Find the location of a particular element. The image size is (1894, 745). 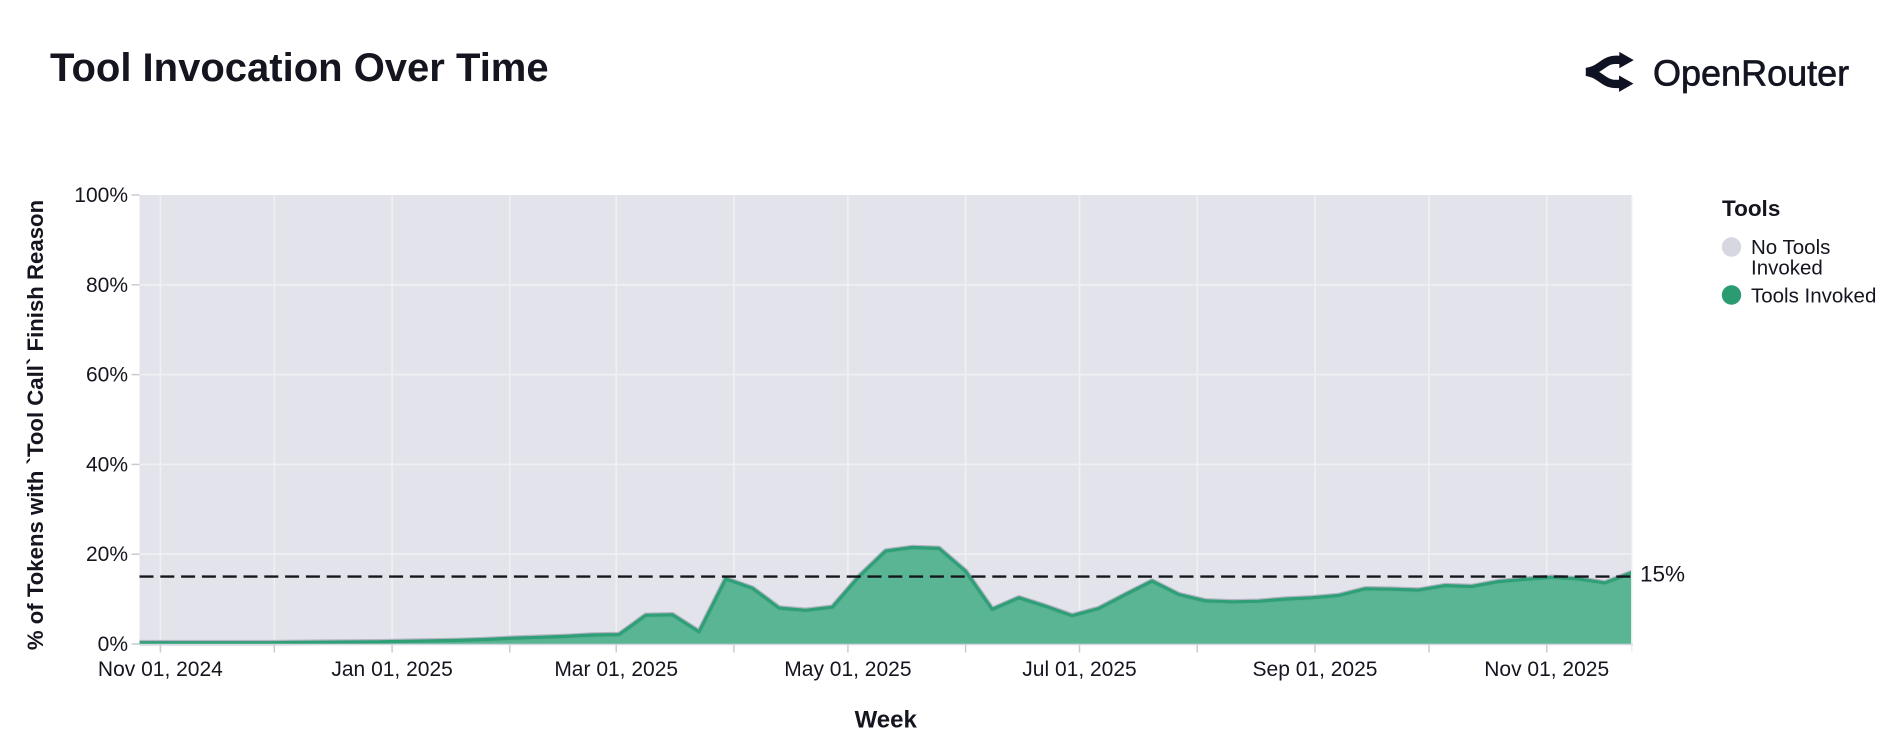

svg-text: Nov 01, 2024 is located at coordinates (160, 669).